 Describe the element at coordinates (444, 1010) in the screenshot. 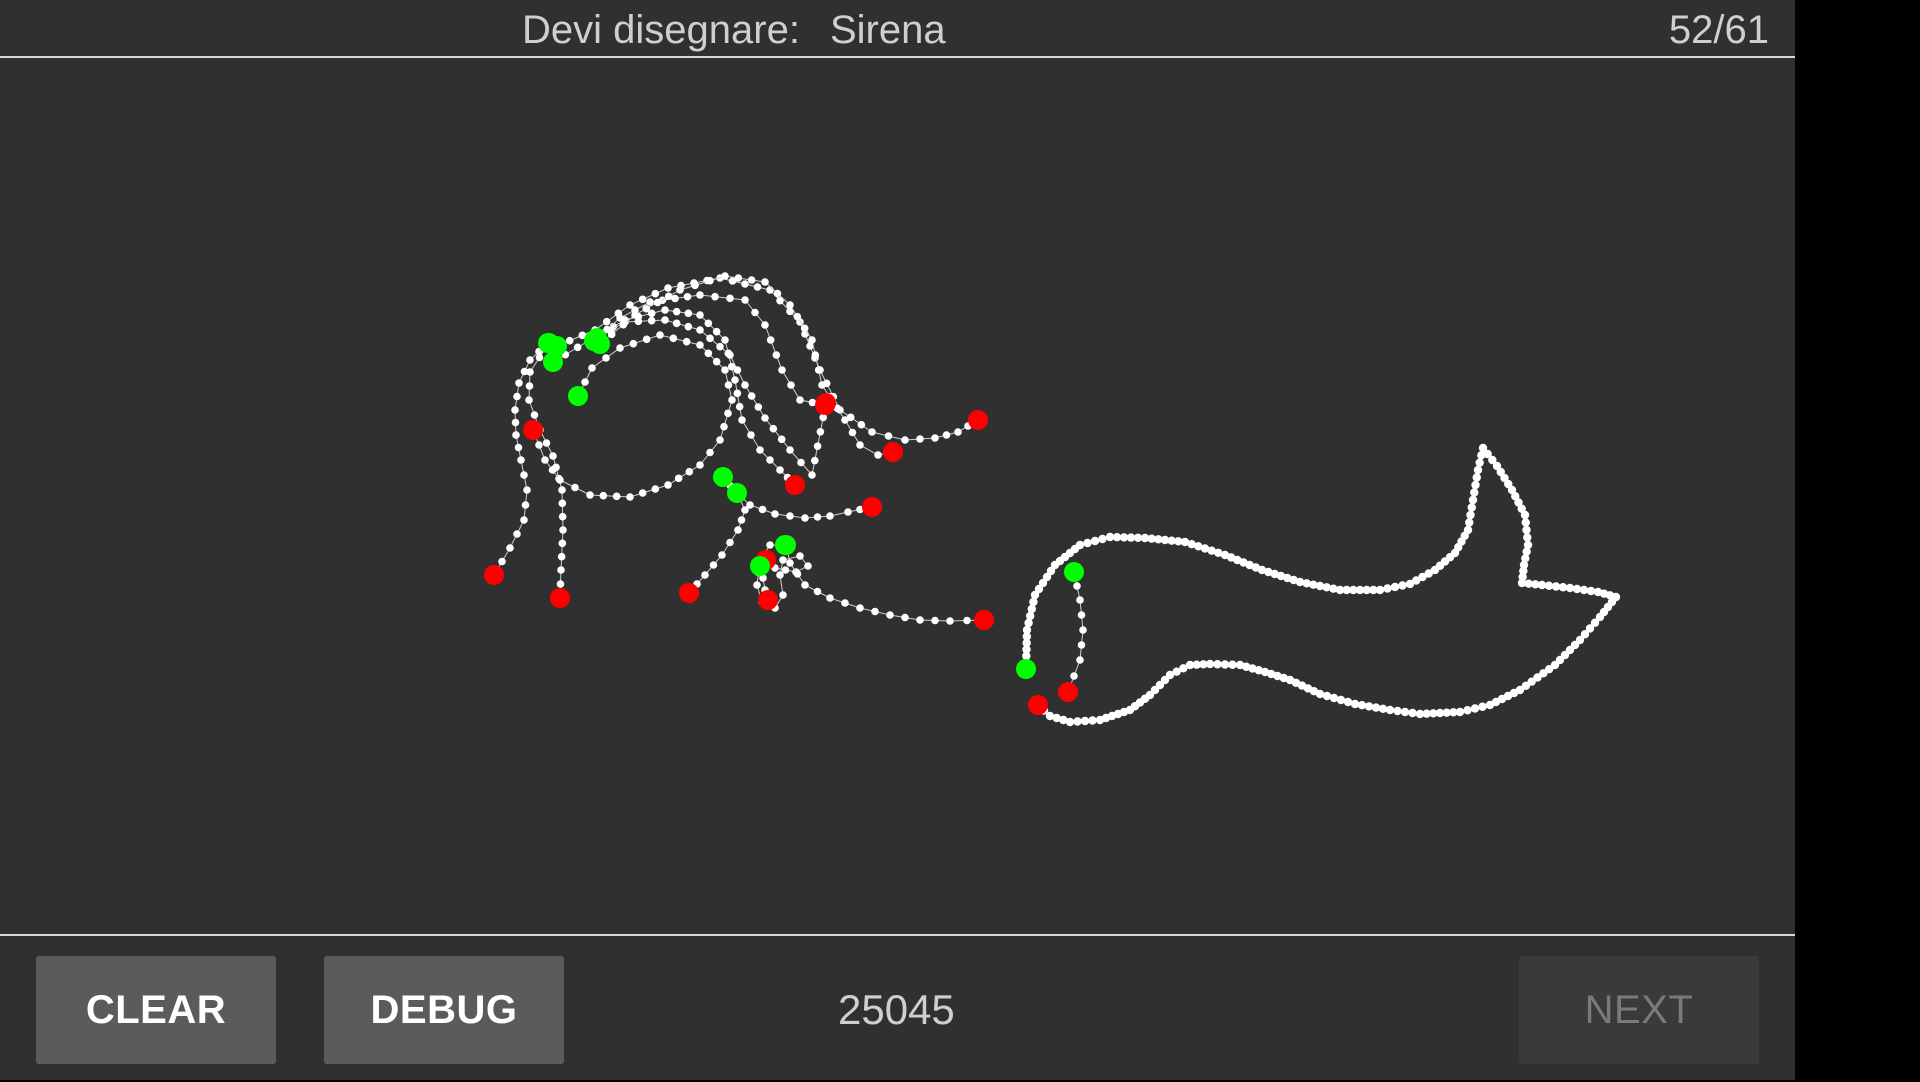

I see `debug-button: DEBUG` at that location.